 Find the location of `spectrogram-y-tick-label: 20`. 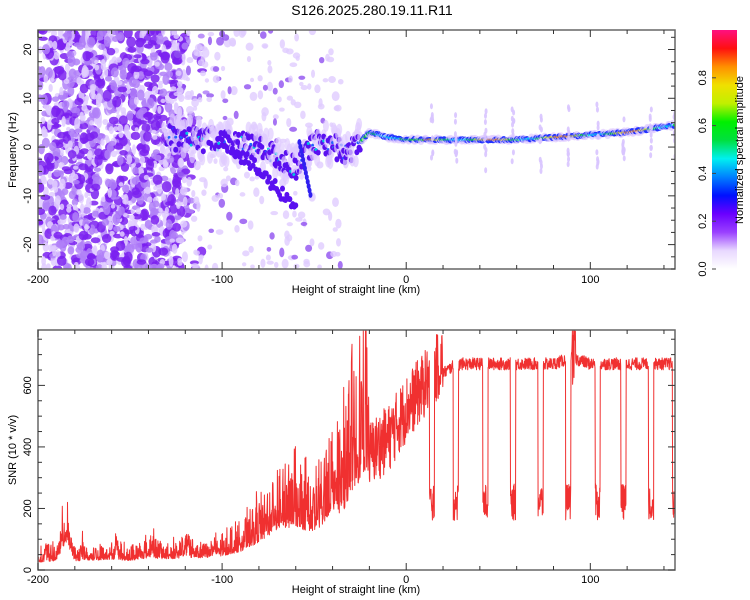

spectrogram-y-tick-label: 20 is located at coordinates (28, 49).